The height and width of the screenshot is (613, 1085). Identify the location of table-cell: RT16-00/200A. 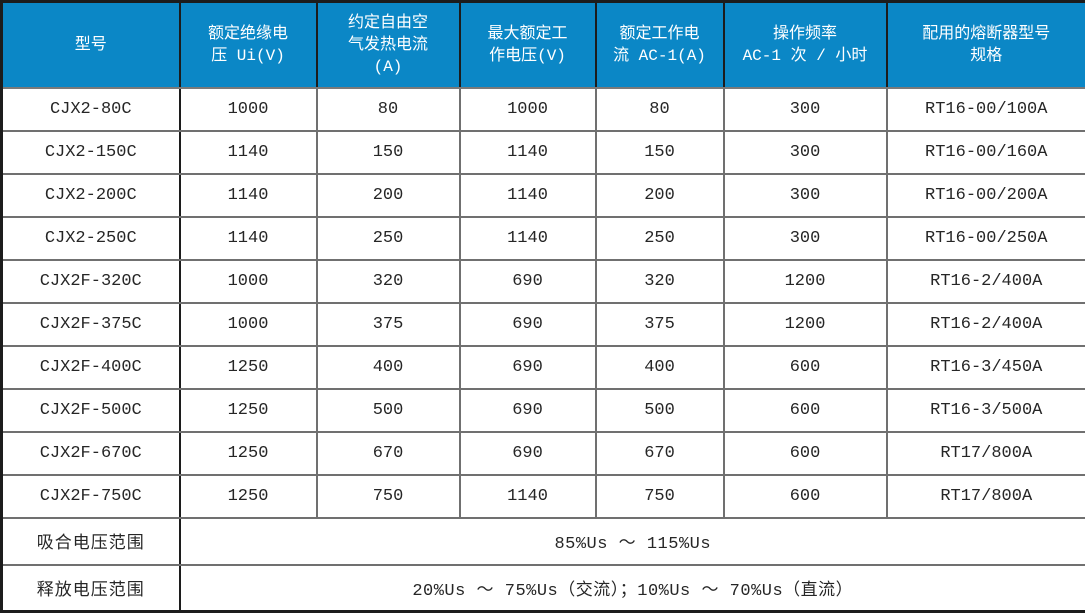
(986, 195).